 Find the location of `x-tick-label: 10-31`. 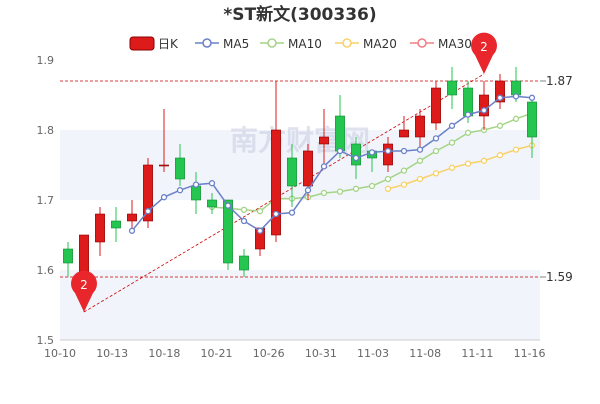

x-tick-label: 10-31 is located at coordinates (321, 353).